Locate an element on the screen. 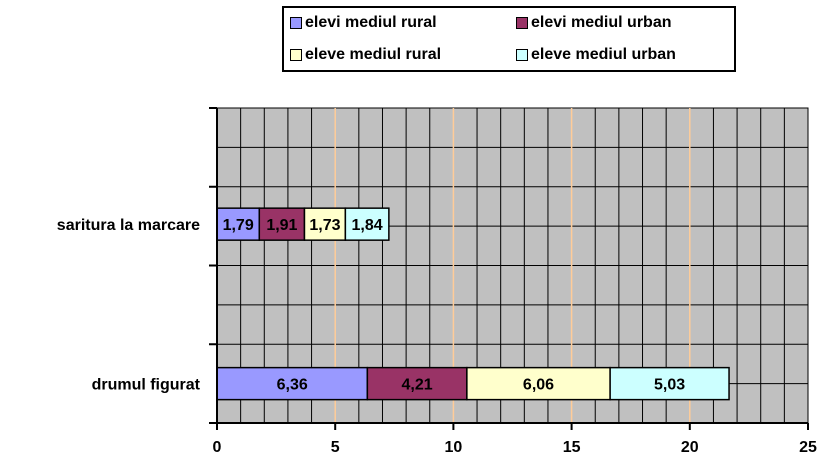 This screenshot has width=820, height=460. legend-swatch-eleve-rural is located at coordinates (296, 55).